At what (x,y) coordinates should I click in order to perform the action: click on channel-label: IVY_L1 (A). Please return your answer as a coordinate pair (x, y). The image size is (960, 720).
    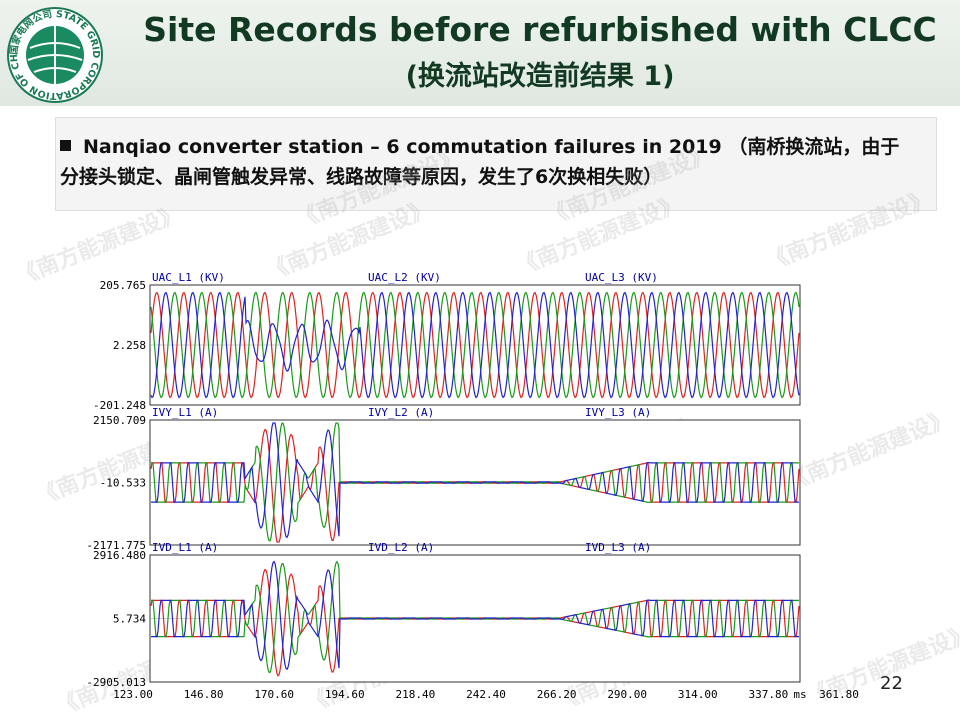
    Looking at the image, I should click on (185, 412).